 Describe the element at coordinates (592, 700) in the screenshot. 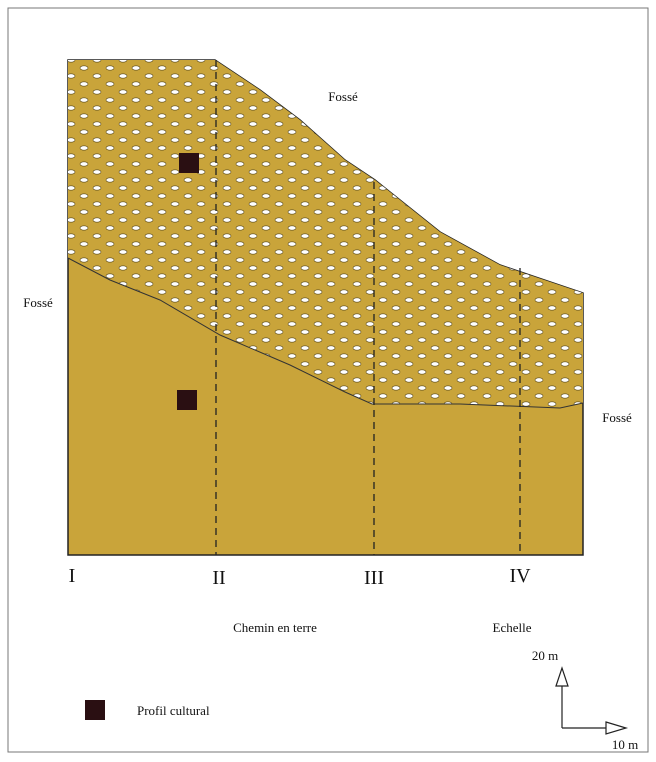

I see `scale-arrows` at that location.